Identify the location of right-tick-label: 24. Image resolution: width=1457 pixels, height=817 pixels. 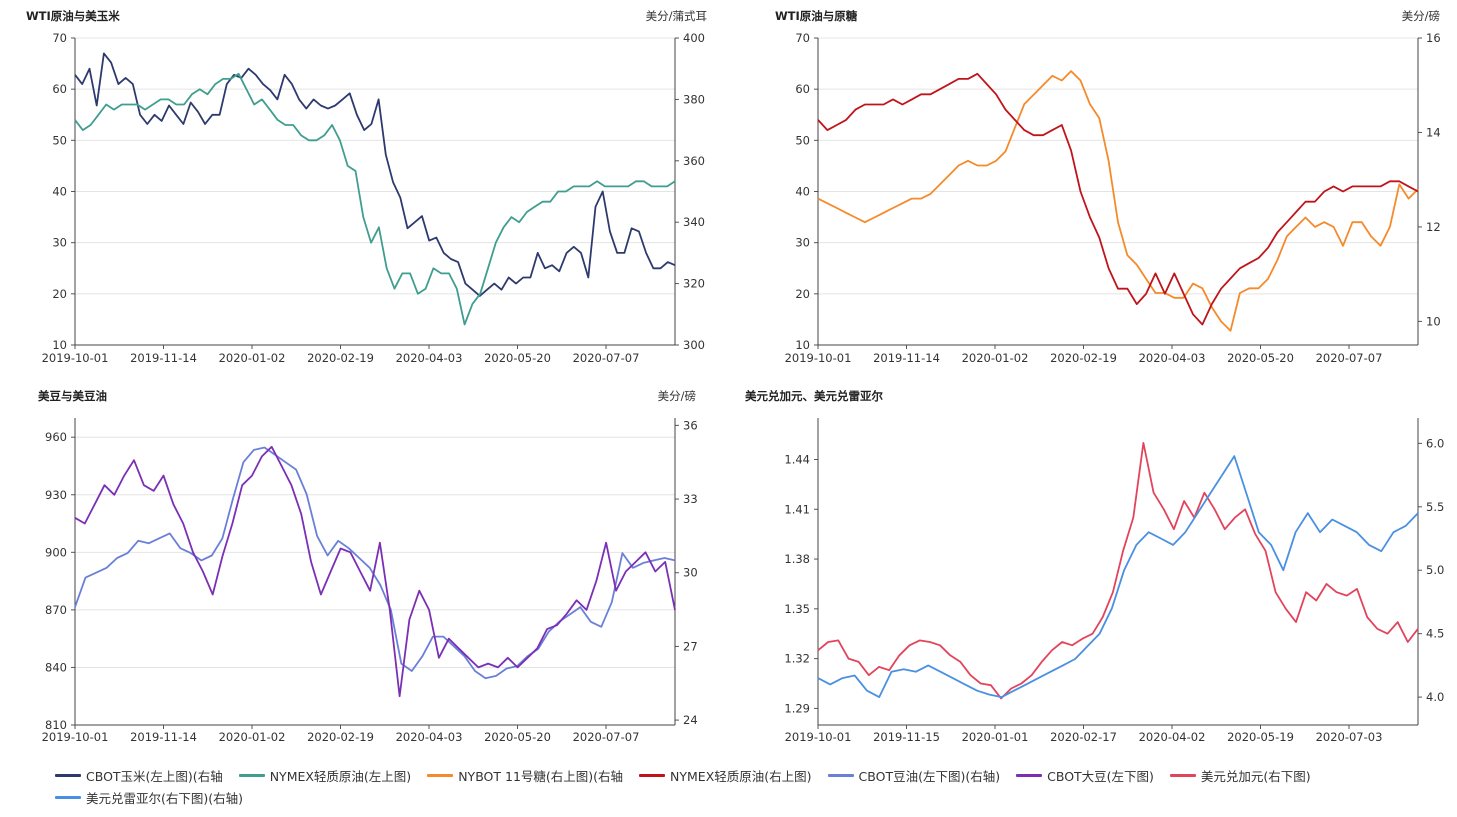
(690, 720).